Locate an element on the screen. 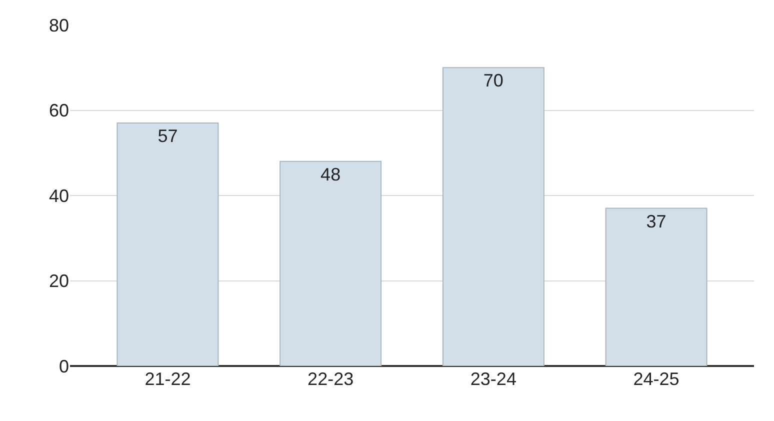  x-tick-label: 22-23 is located at coordinates (331, 379).